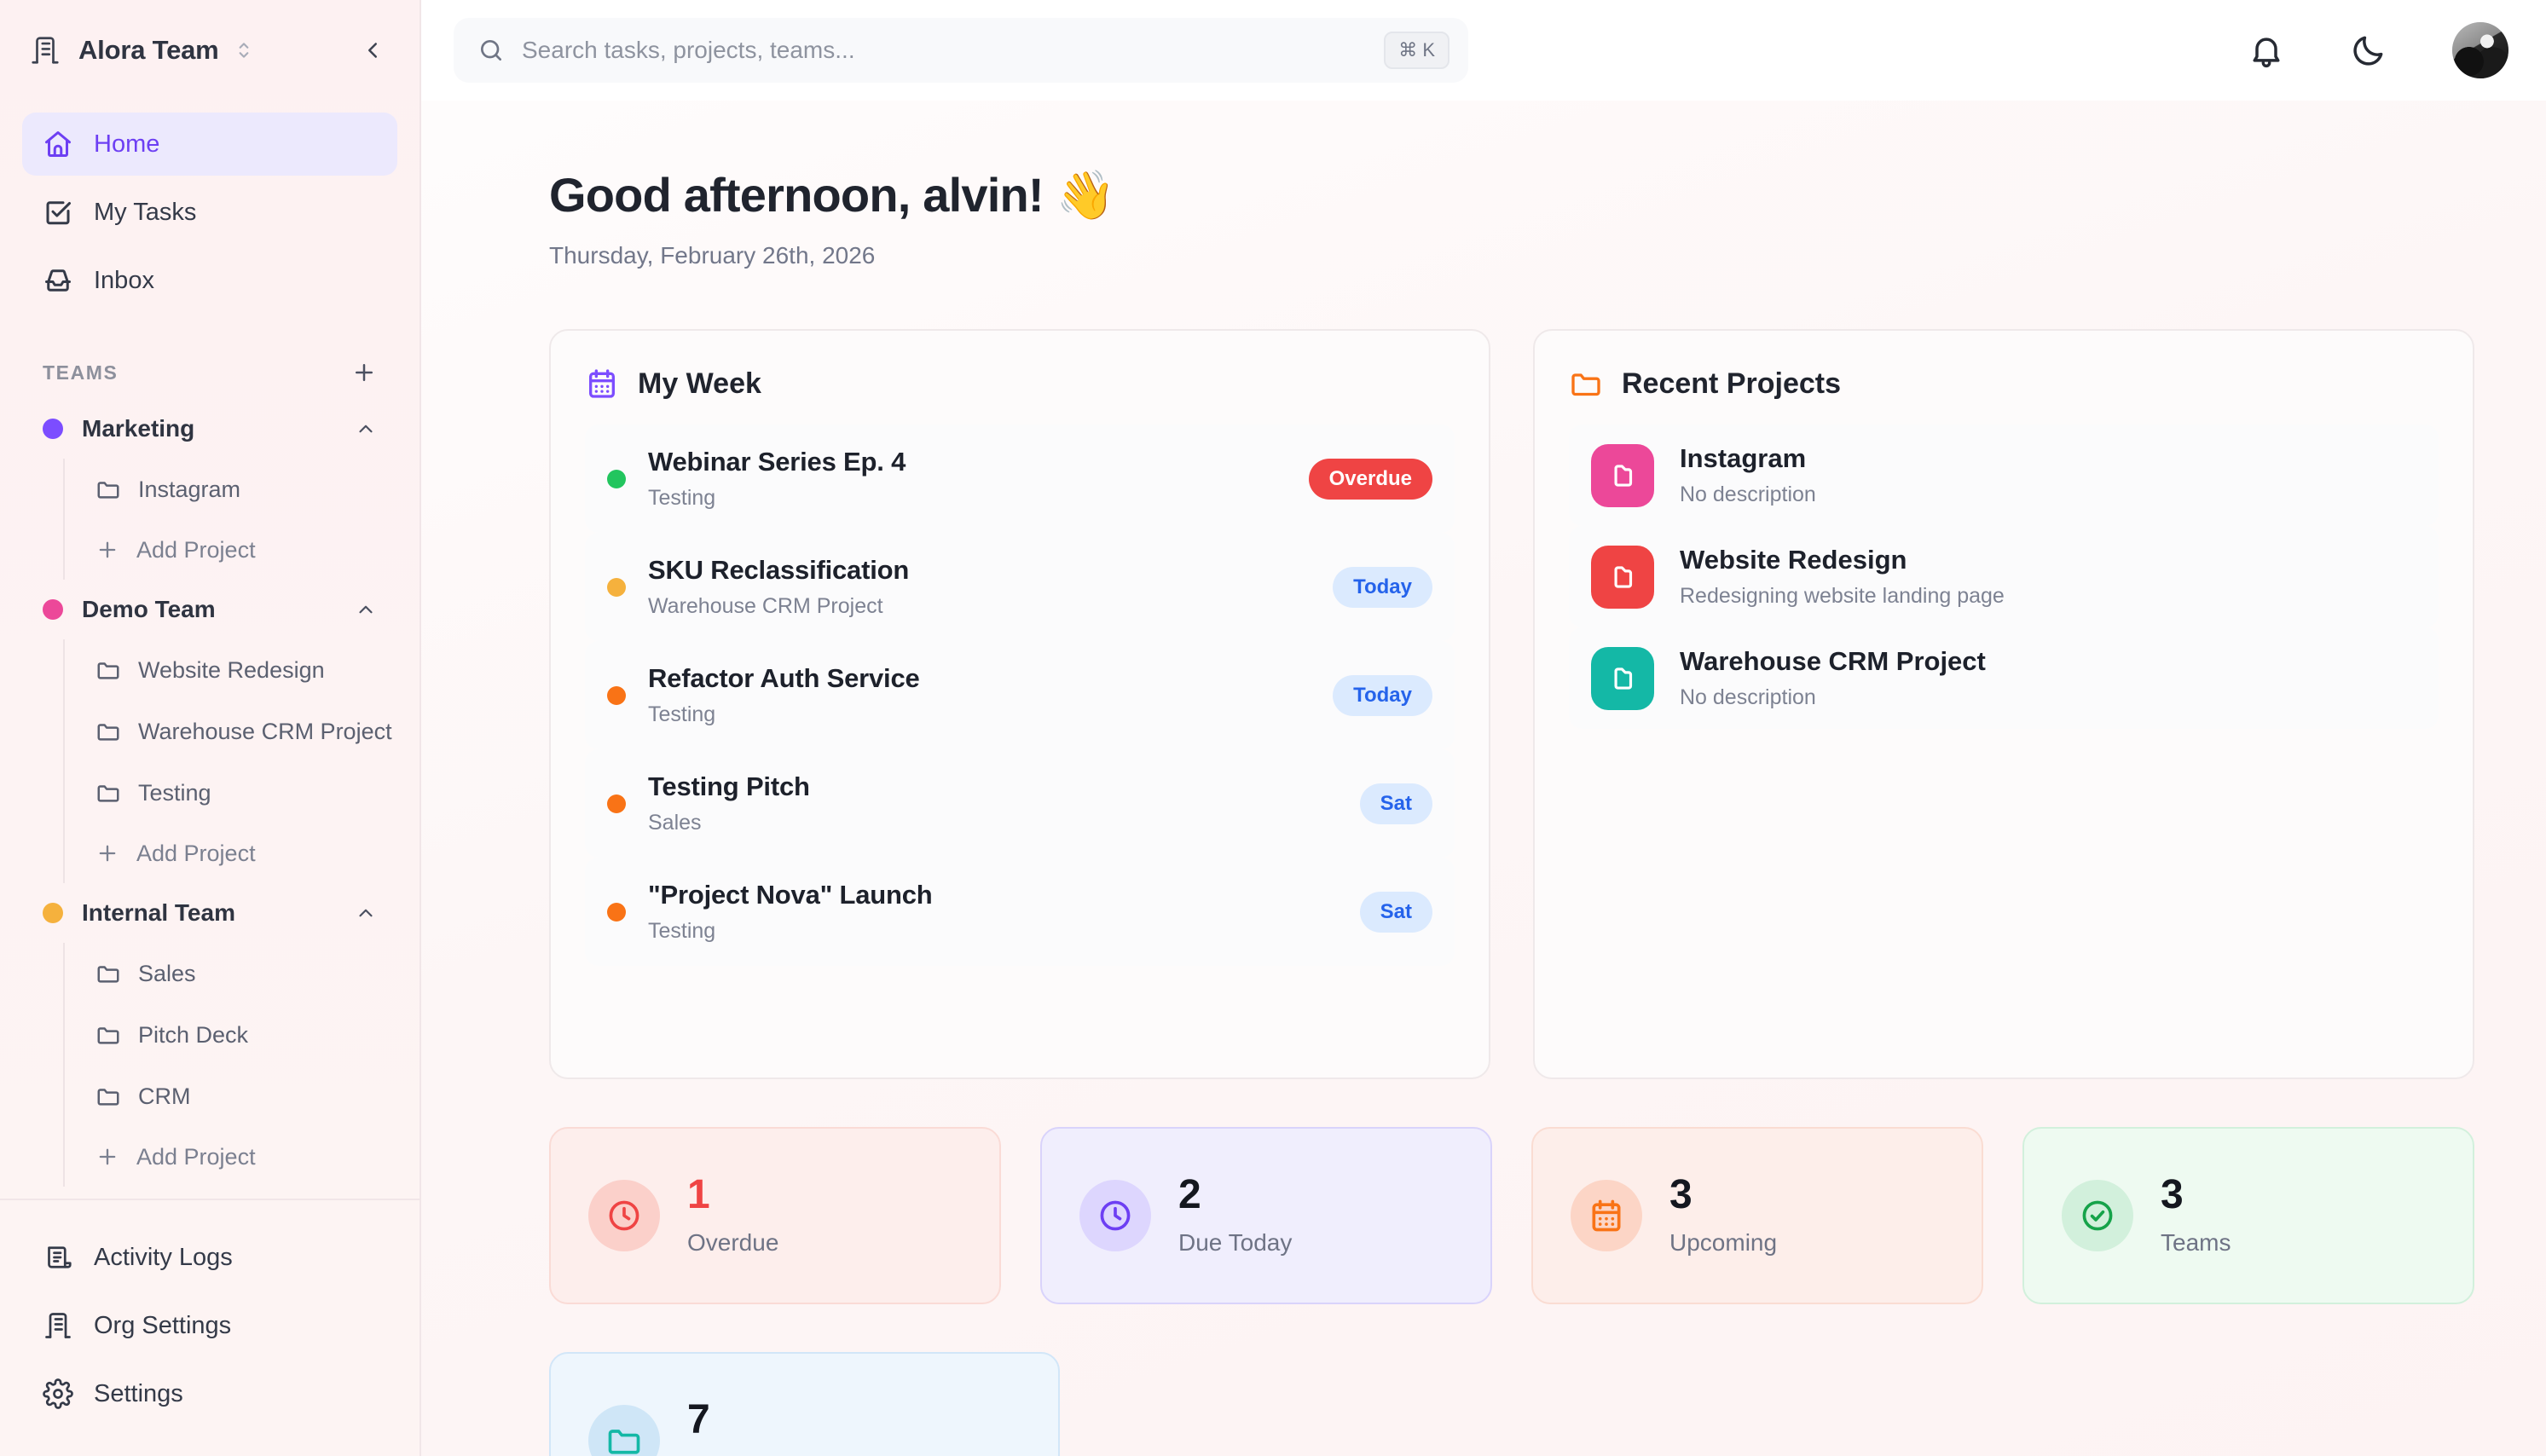  Describe the element at coordinates (1748, 494) in the screenshot. I see `project-description: No description` at that location.